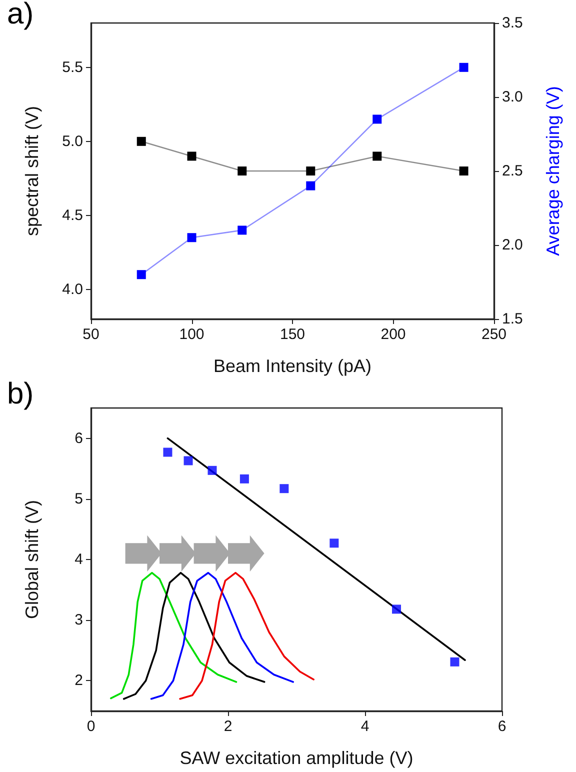  I want to click on x-axis-title: SAW excitation amplitude (V), so click(297, 758).